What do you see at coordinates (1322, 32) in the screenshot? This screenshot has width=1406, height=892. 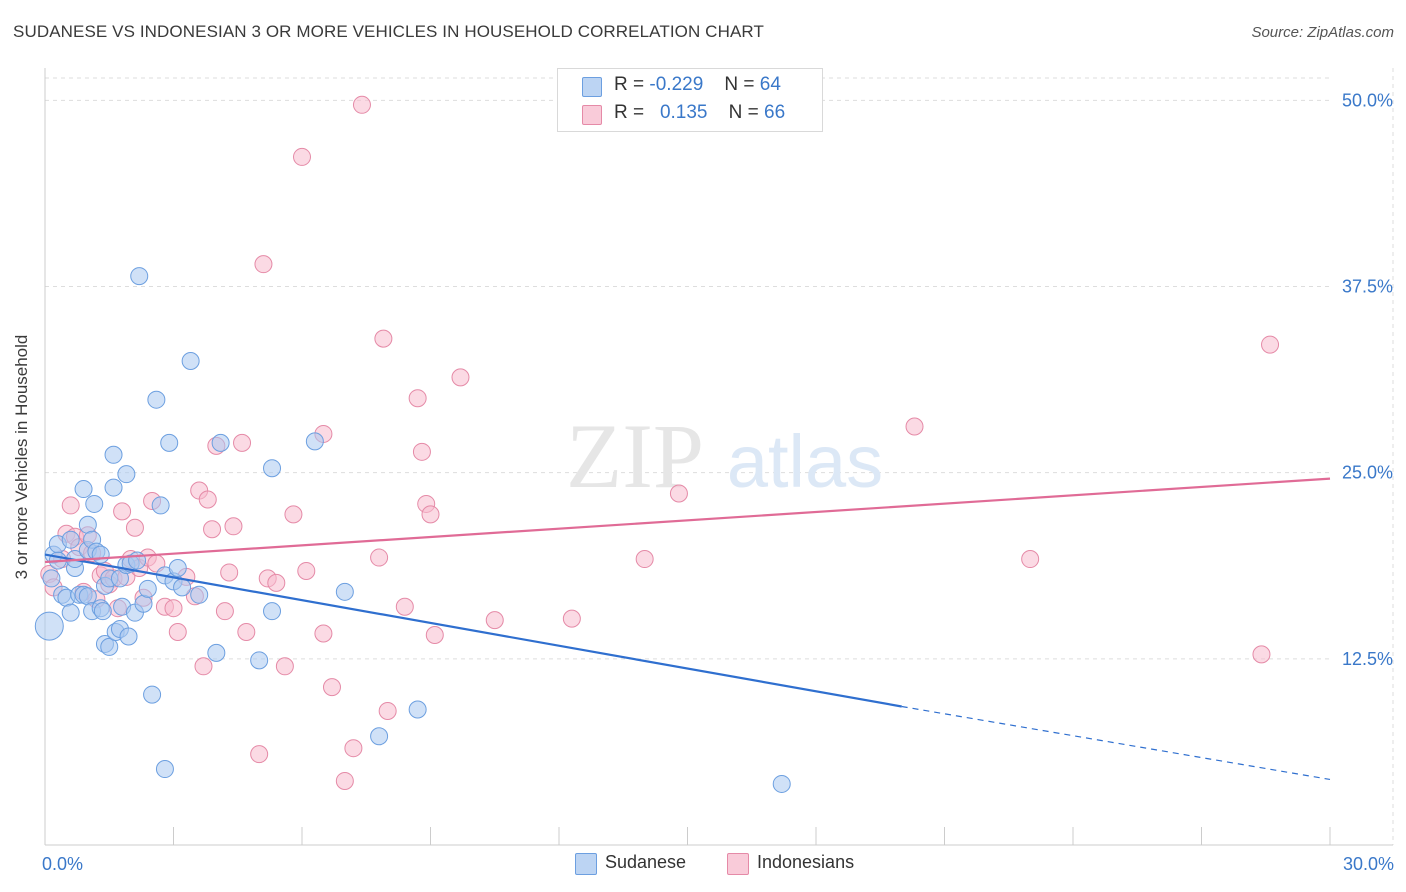 I see `source-label: Source: ZipAtlas.com` at bounding box center [1322, 32].